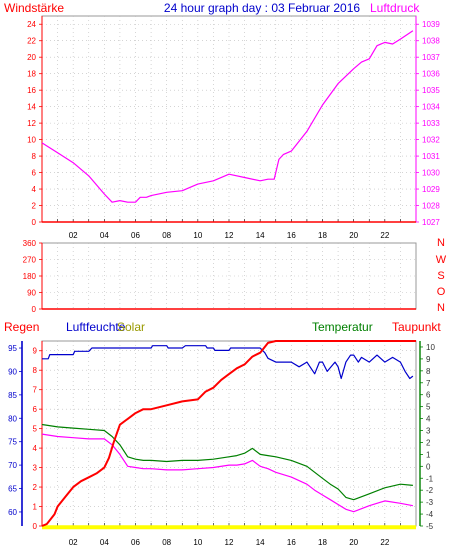  Describe the element at coordinates (35, 487) in the screenshot. I see `rain-tick-label: 2` at that location.